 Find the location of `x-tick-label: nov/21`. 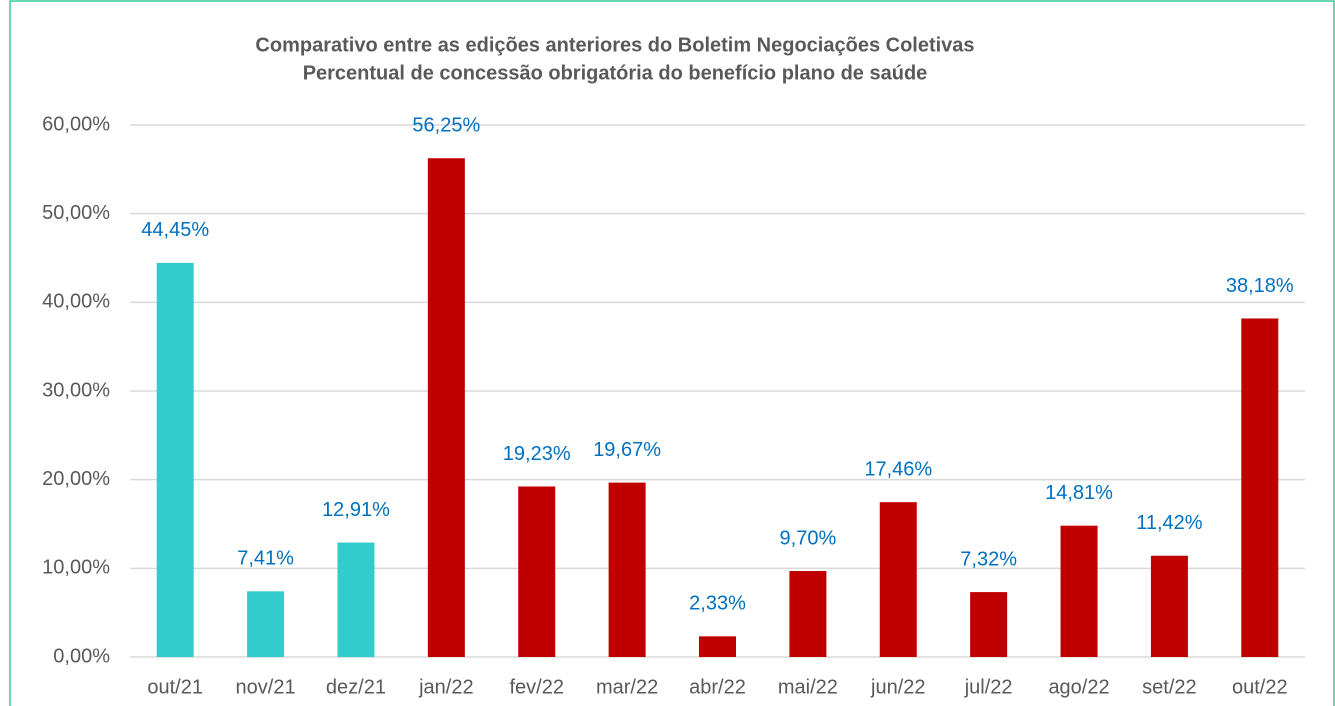

x-tick-label: nov/21 is located at coordinates (266, 687).